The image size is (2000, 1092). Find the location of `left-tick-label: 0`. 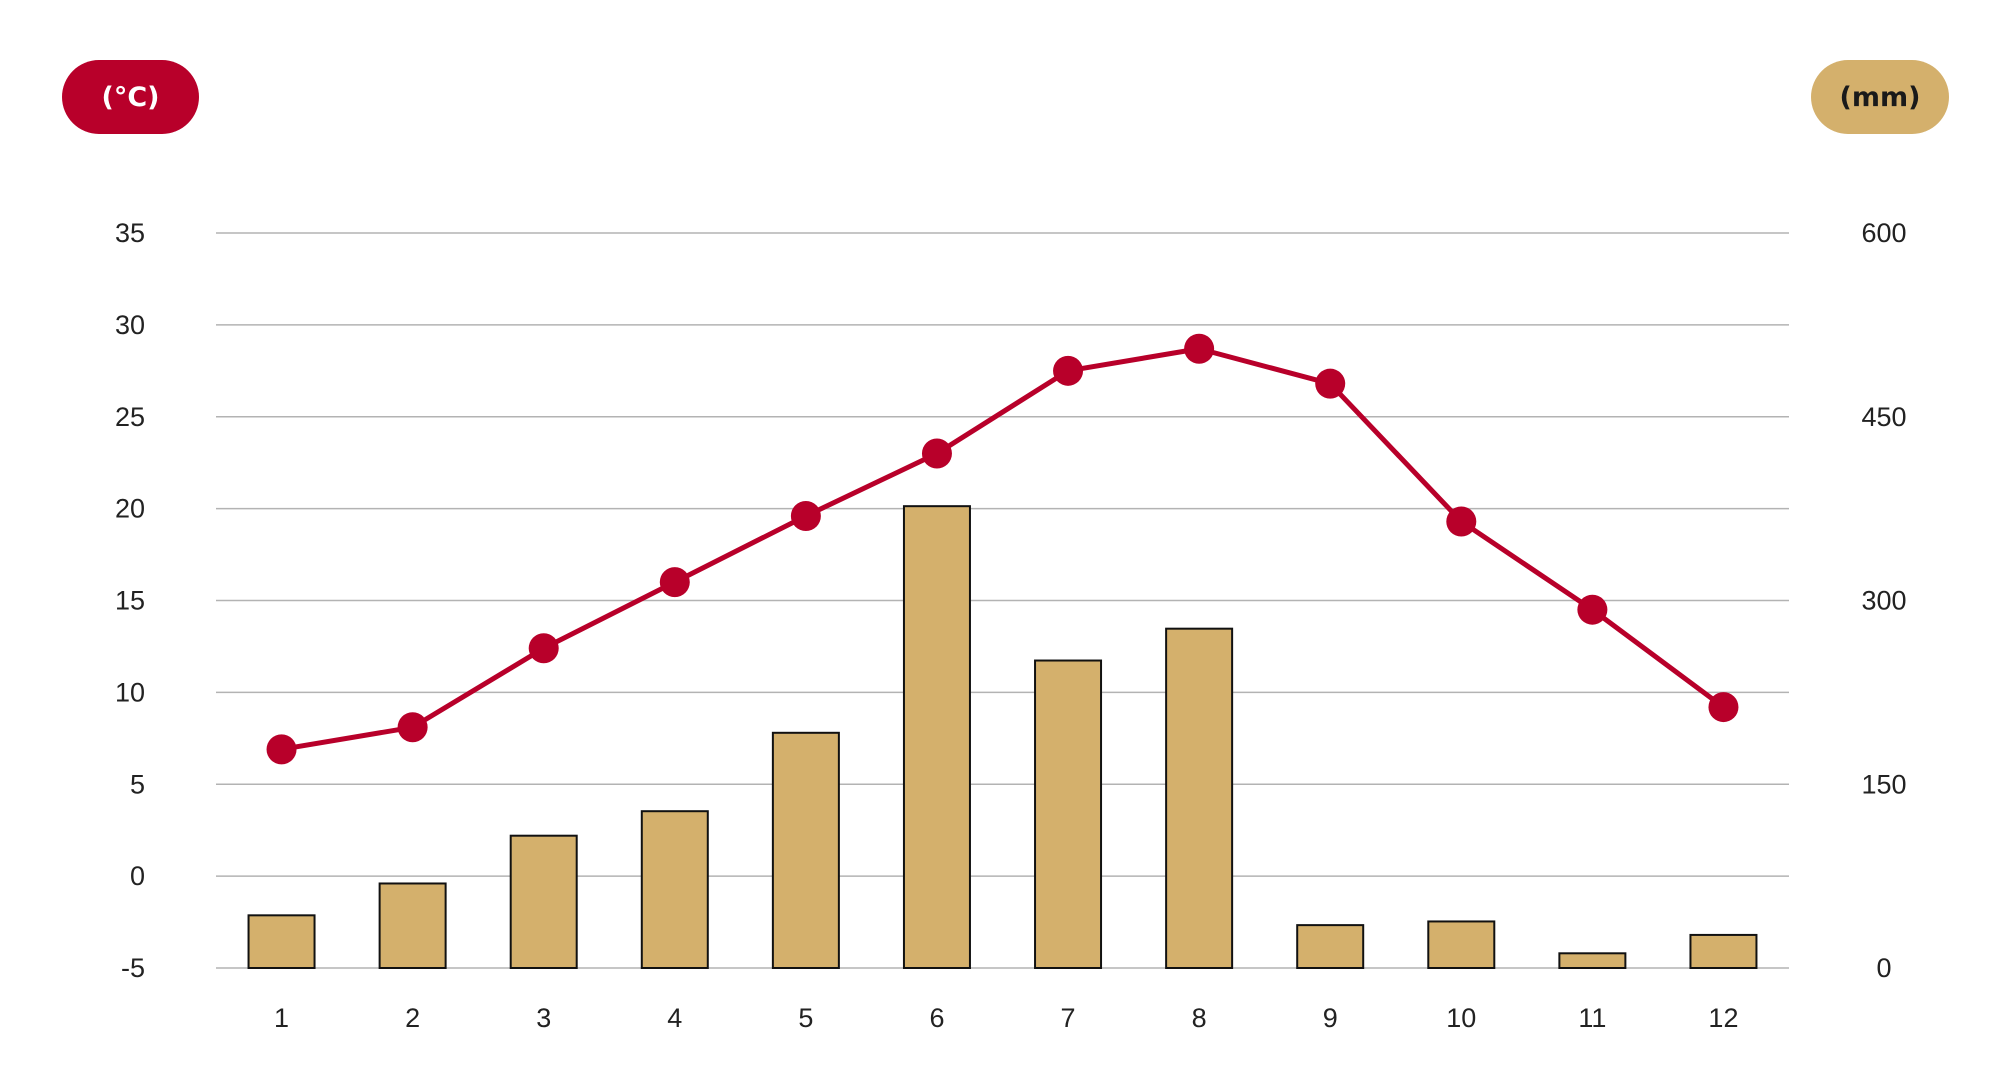

left-tick-label: 0 is located at coordinates (137, 876).